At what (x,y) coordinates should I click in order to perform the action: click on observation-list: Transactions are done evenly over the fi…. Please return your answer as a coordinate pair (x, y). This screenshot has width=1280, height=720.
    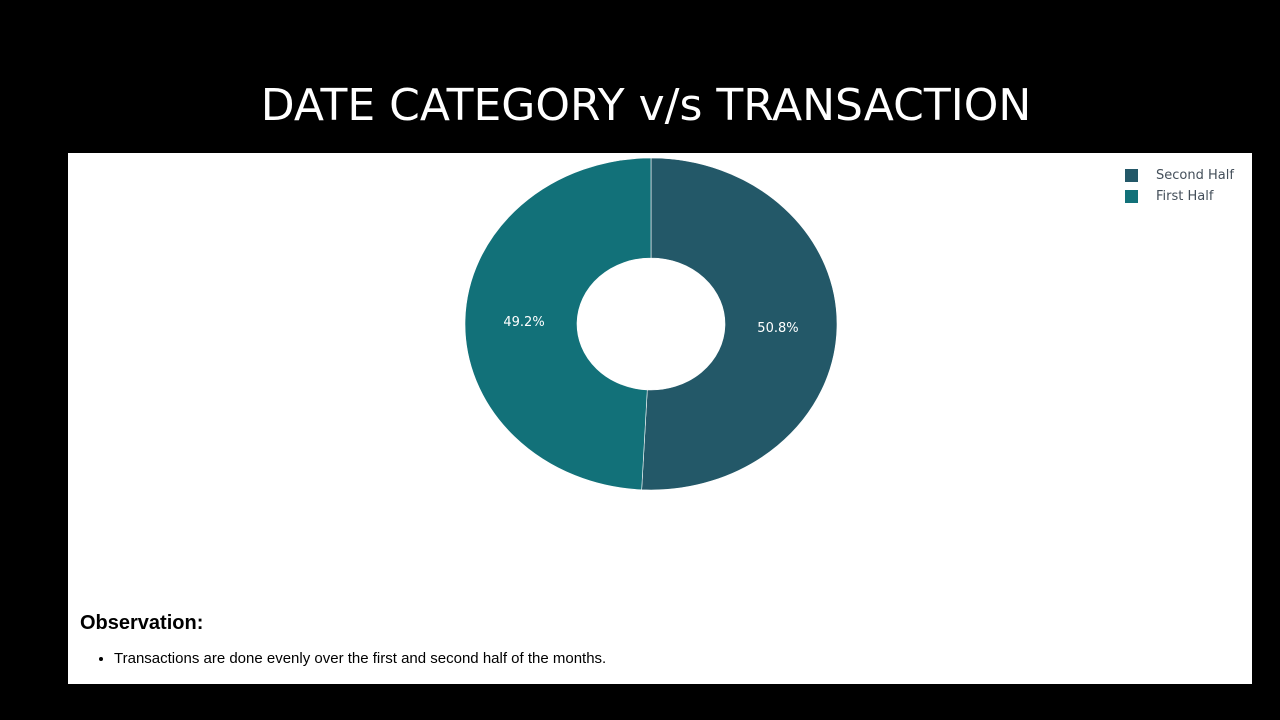
    Looking at the image, I should click on (360, 659).